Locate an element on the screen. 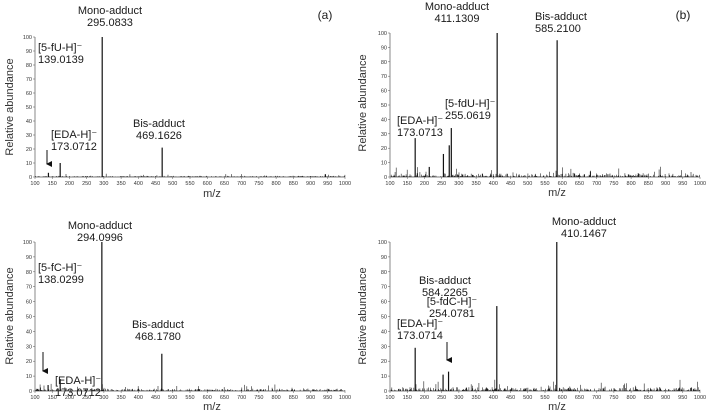 The image size is (709, 414). panel-label: (b) is located at coordinates (683, 15).